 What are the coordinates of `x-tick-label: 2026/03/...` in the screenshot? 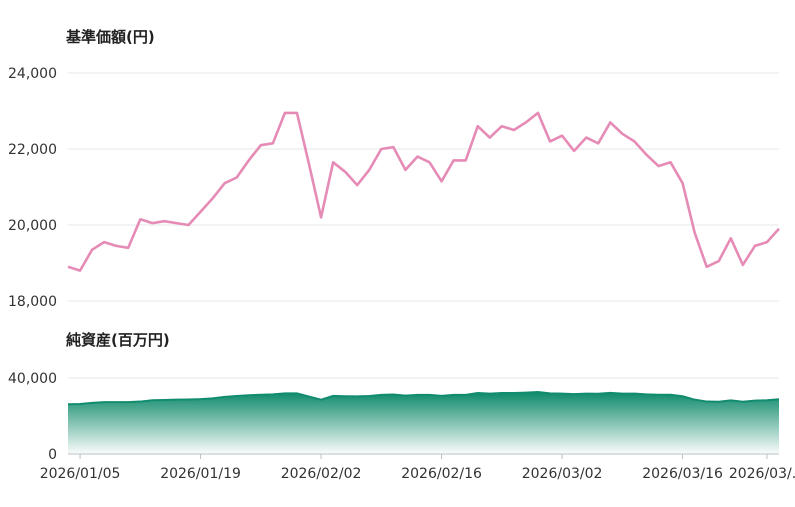 It's located at (762, 474).